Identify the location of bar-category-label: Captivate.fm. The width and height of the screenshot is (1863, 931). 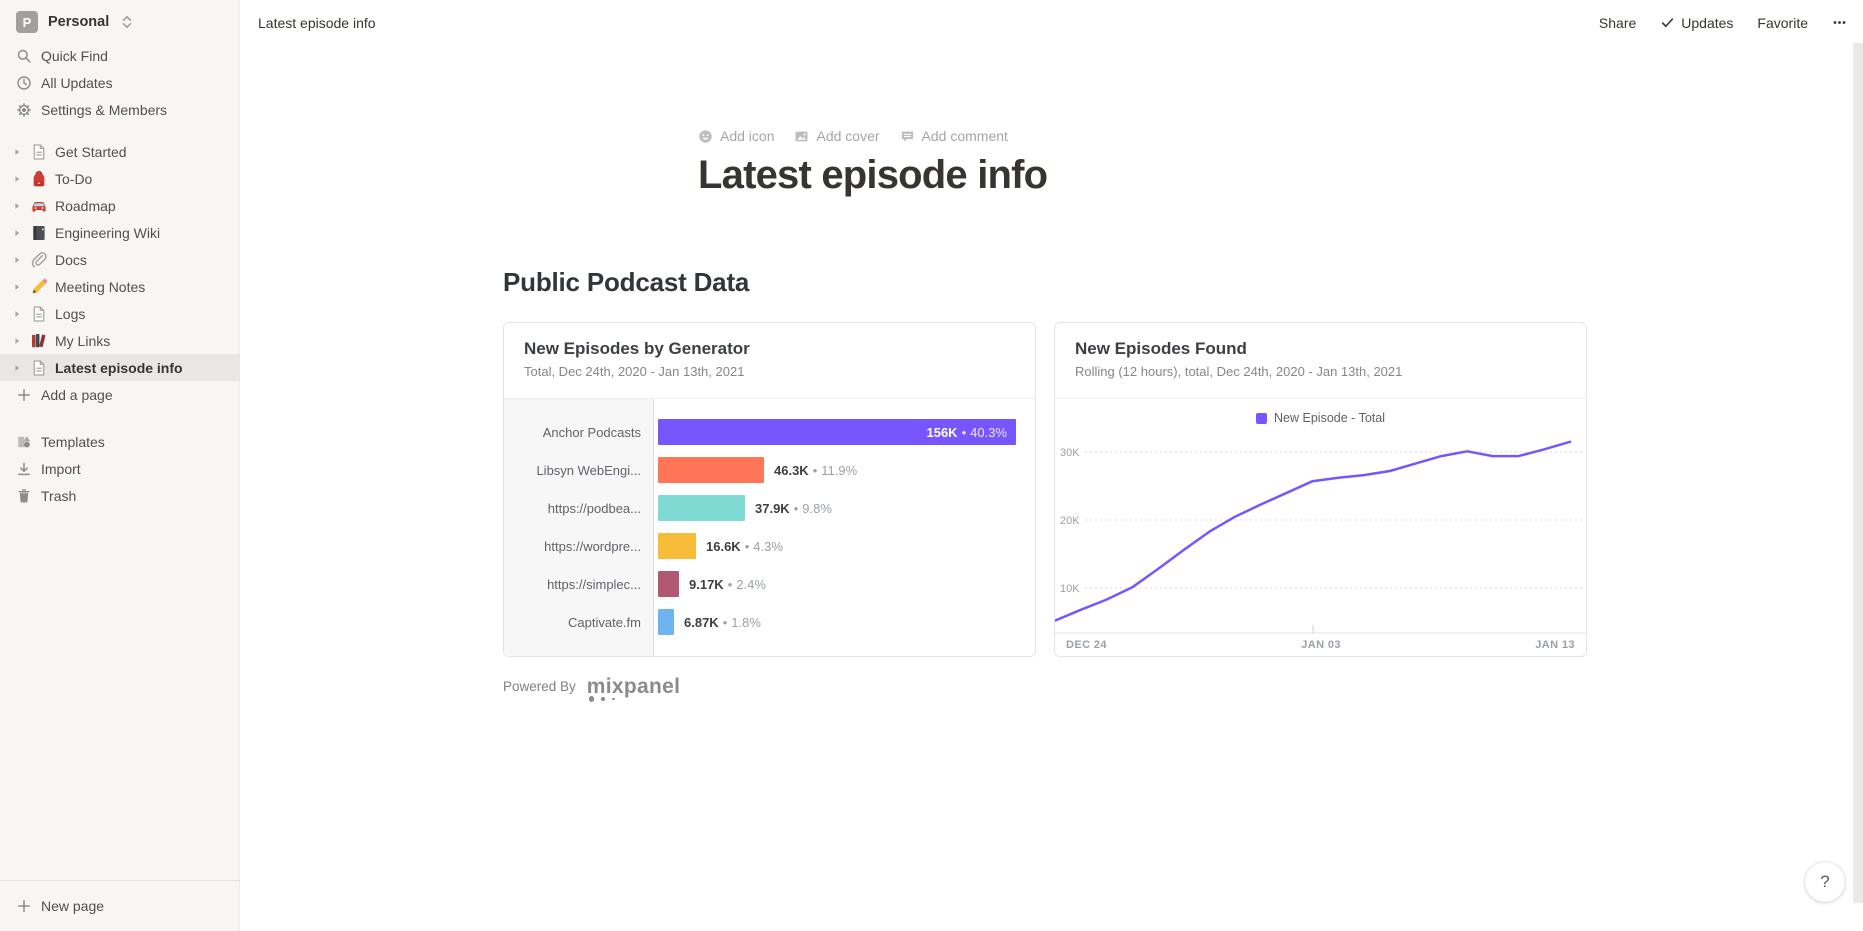
(604, 622).